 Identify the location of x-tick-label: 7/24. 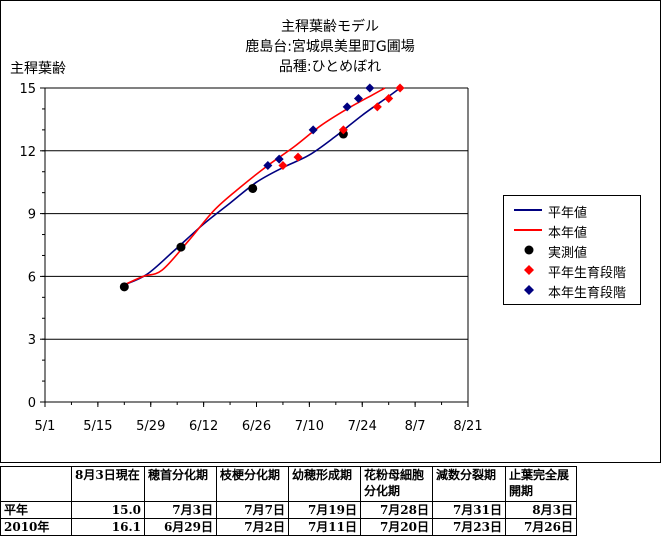
(362, 426).